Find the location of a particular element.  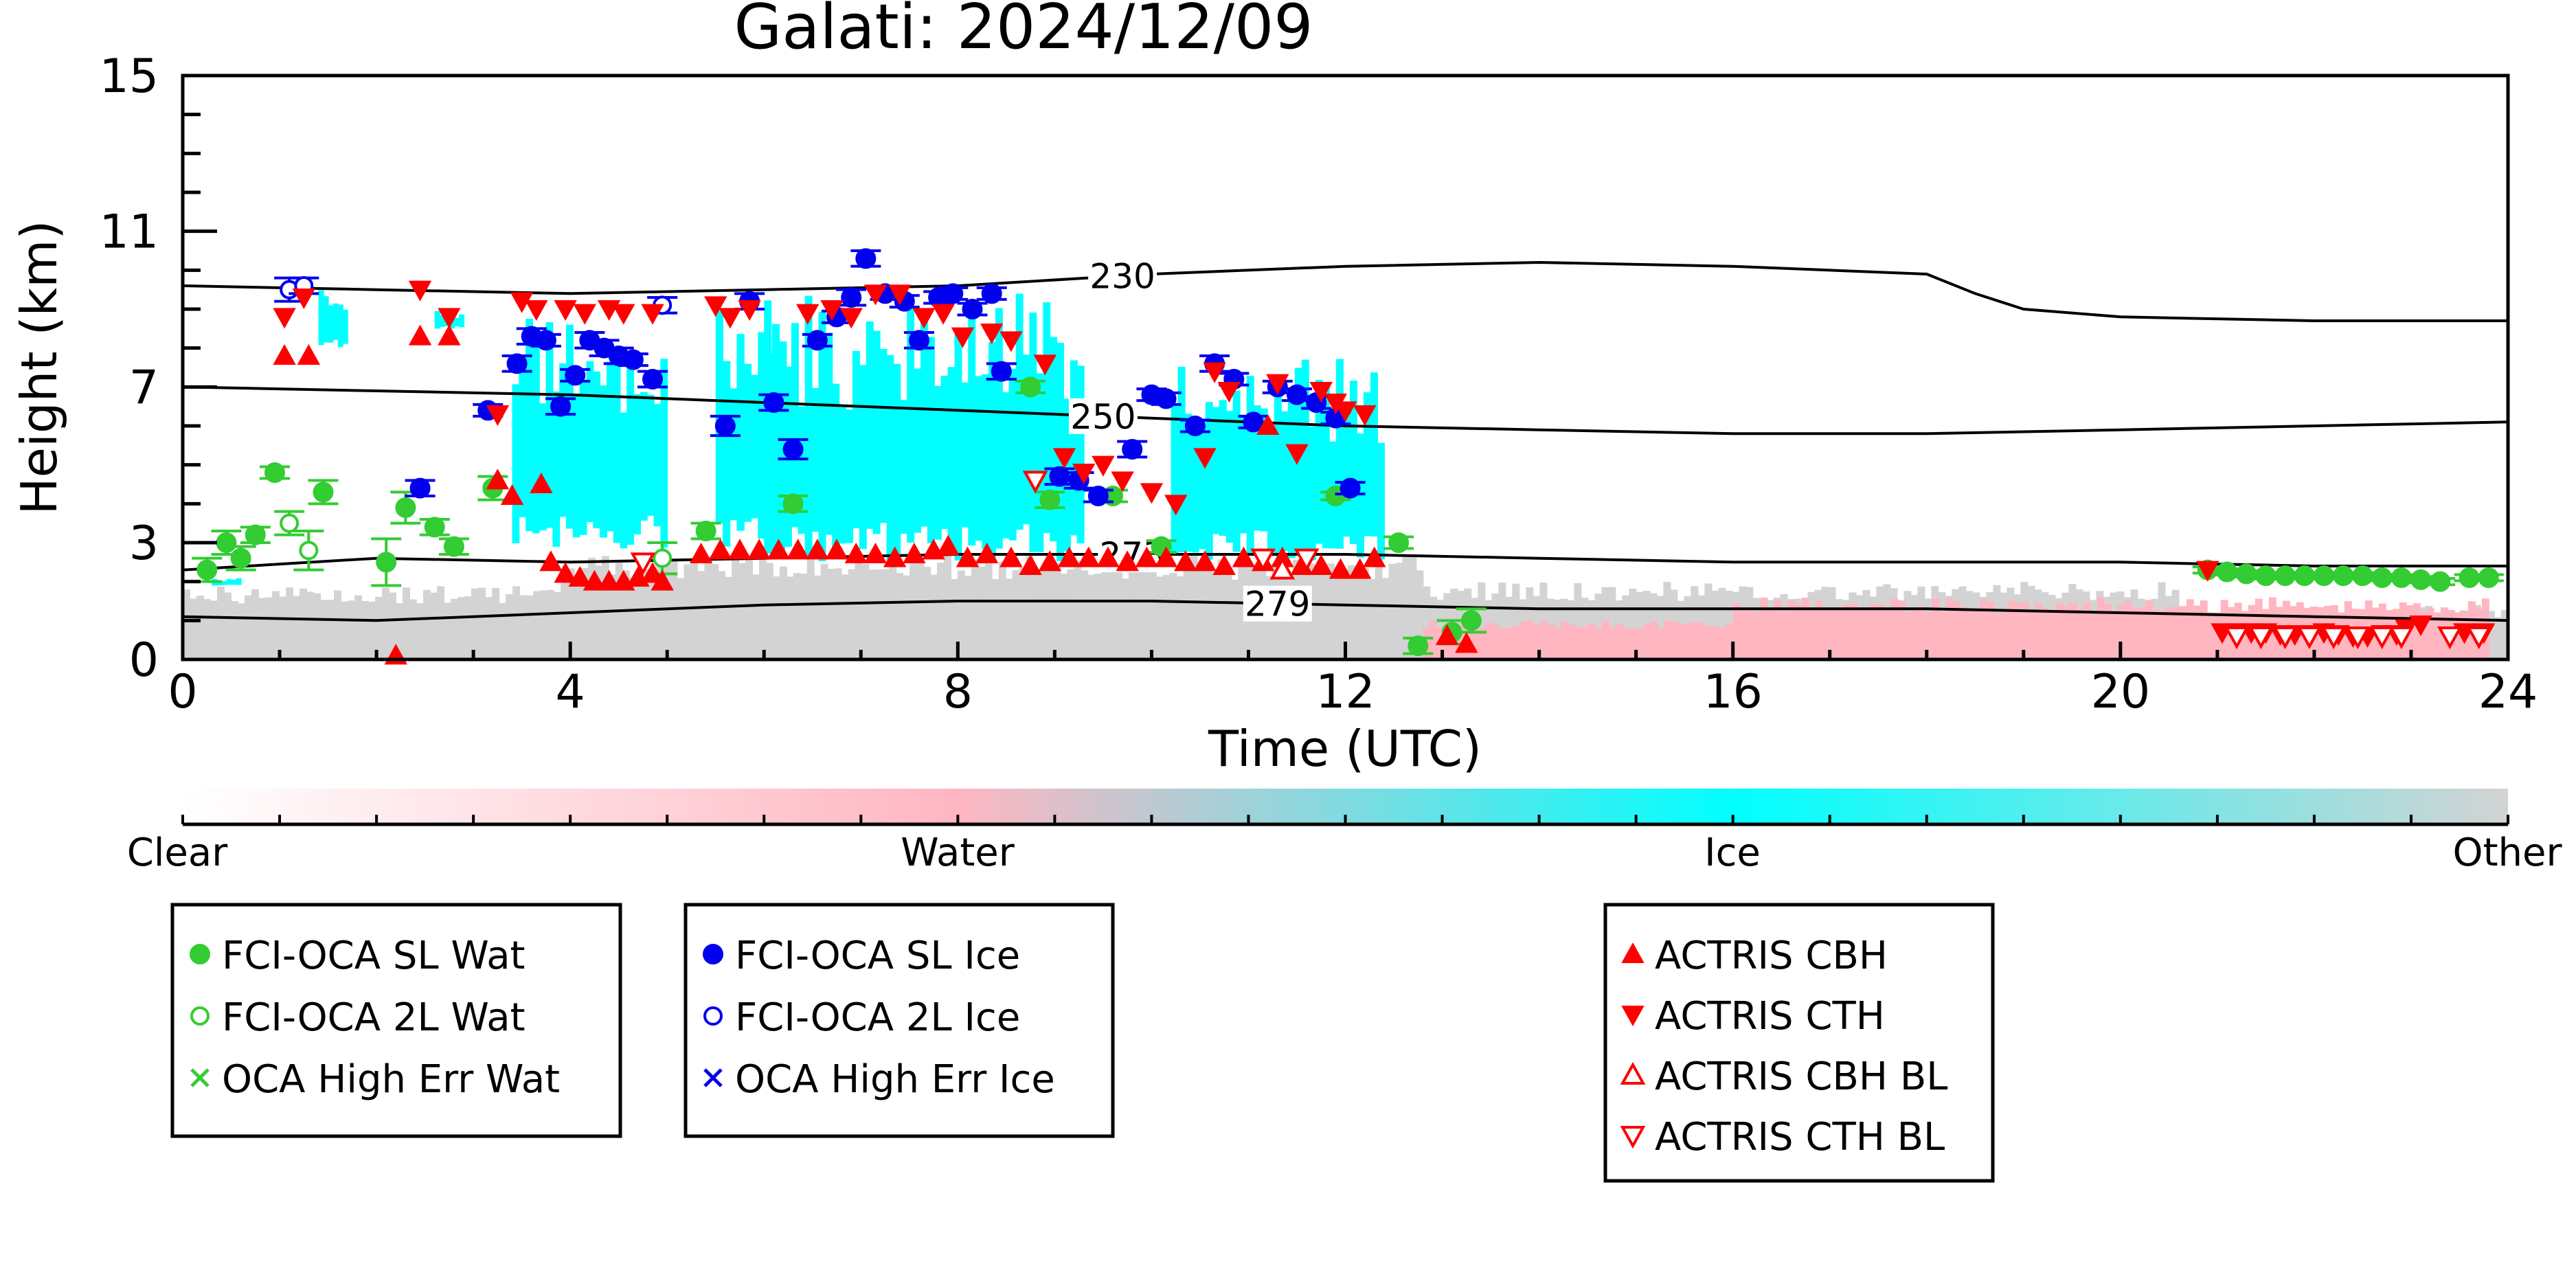

y-axis-label: Height (km) is located at coordinates (39, 368).